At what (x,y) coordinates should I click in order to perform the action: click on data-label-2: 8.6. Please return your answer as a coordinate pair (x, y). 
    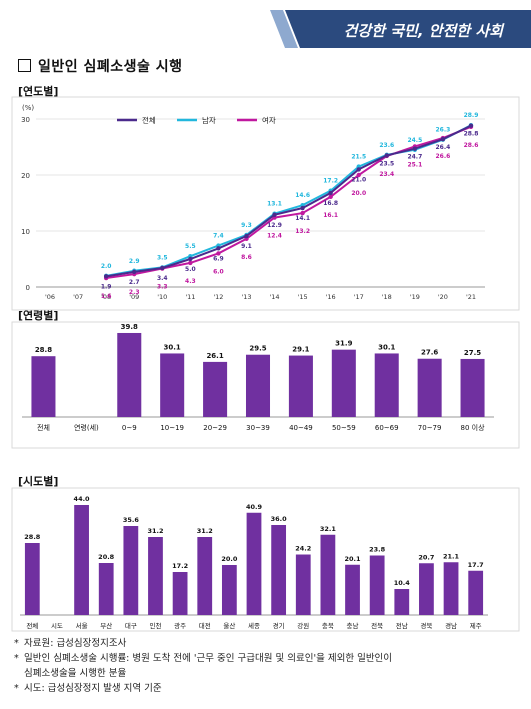
    Looking at the image, I should click on (246, 257).